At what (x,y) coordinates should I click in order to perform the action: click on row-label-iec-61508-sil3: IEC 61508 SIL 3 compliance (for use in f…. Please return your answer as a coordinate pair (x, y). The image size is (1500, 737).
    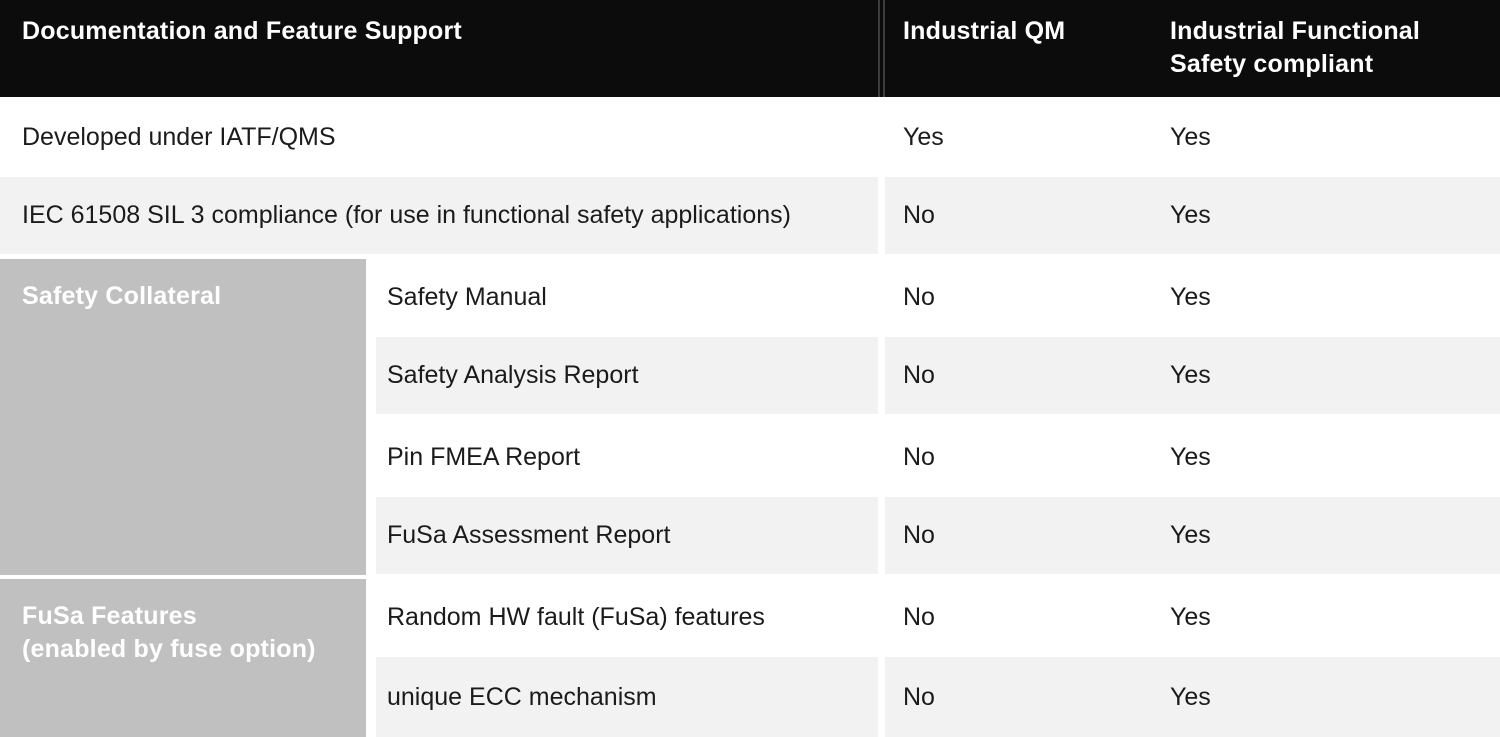
    Looking at the image, I should click on (439, 217).